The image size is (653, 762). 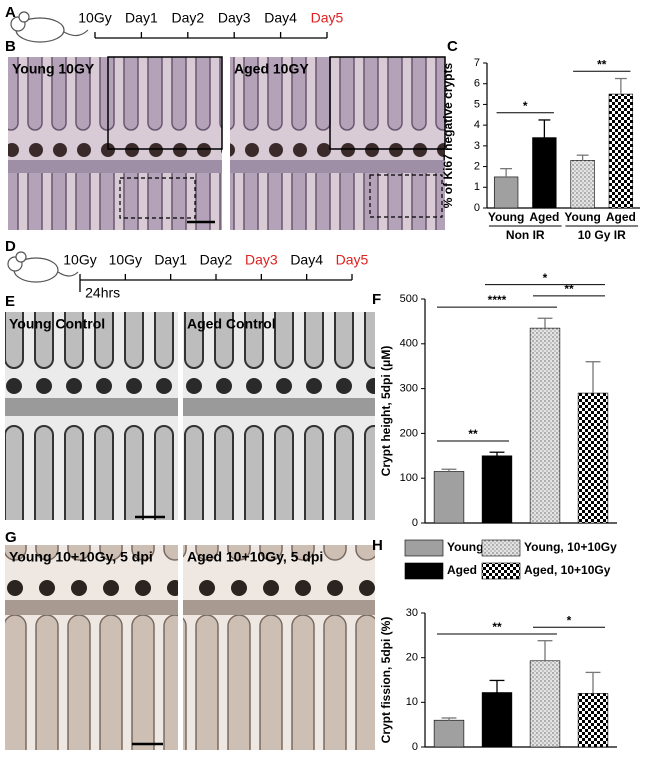 What do you see at coordinates (412, 658) in the screenshot?
I see `y-tick-label: 20` at bounding box center [412, 658].